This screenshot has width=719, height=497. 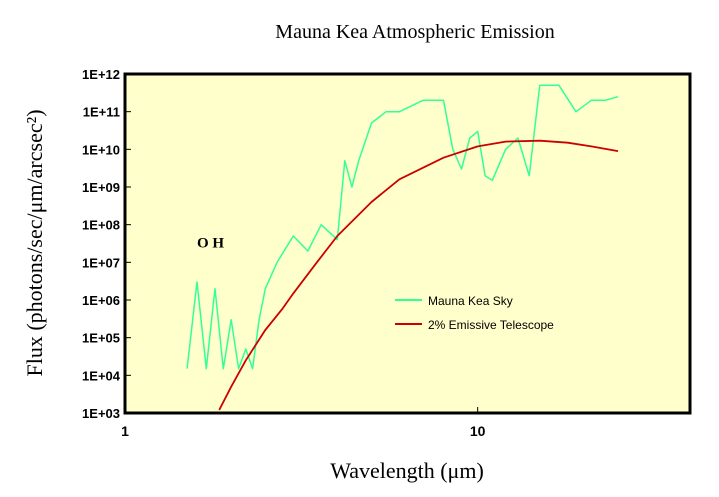 I want to click on y-axis-label: Flux (photons/sec/μm/arcsec²), so click(x=34, y=242).